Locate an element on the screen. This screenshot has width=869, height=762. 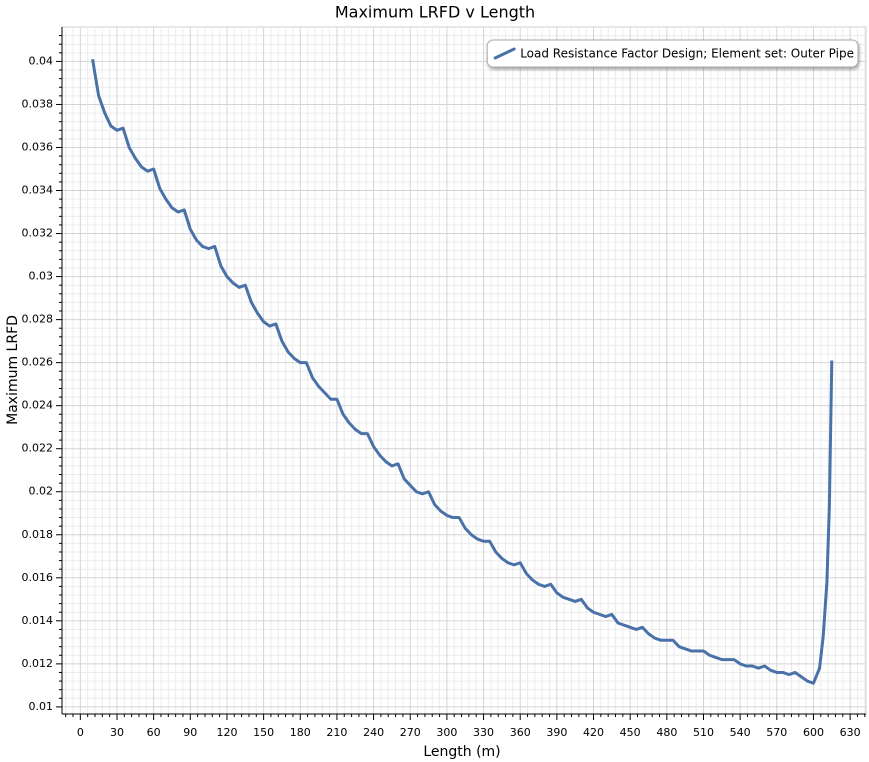
x-tick-label: 450 is located at coordinates (630, 732).